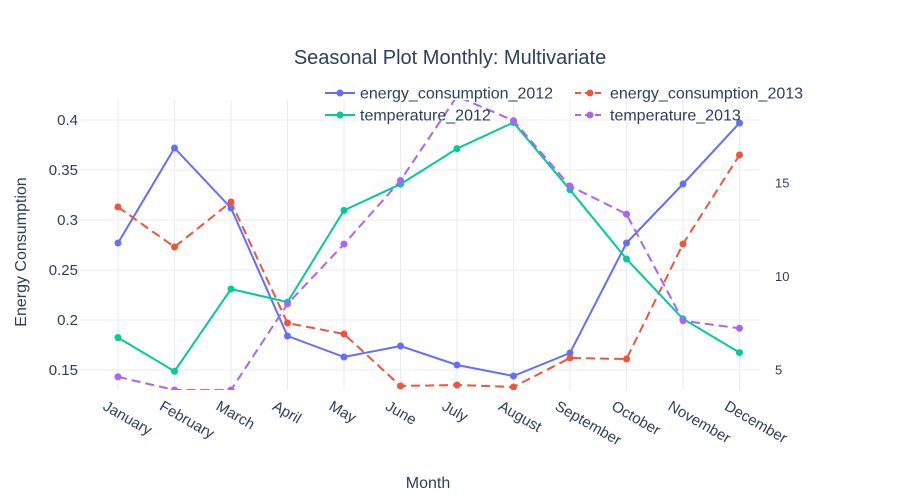 Image resolution: width=900 pixels, height=500 pixels. What do you see at coordinates (706, 94) in the screenshot?
I see `legend-label: energy_consumption_2013` at bounding box center [706, 94].